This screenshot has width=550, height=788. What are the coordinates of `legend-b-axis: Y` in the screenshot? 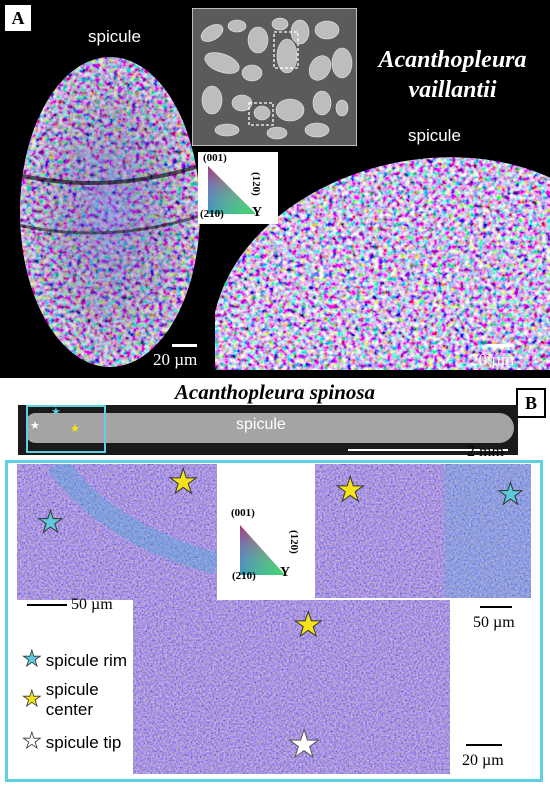 It's located at (285, 572).